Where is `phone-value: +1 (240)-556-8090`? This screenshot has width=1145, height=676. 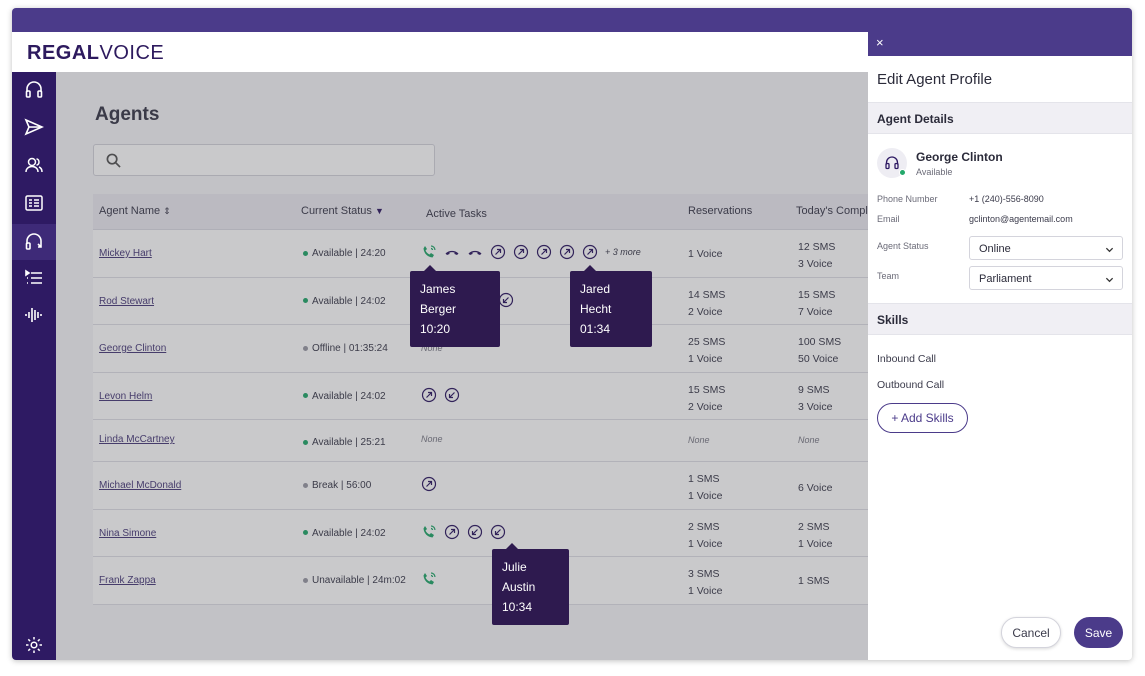
phone-value: +1 (240)-556-8090 is located at coordinates (1006, 199).